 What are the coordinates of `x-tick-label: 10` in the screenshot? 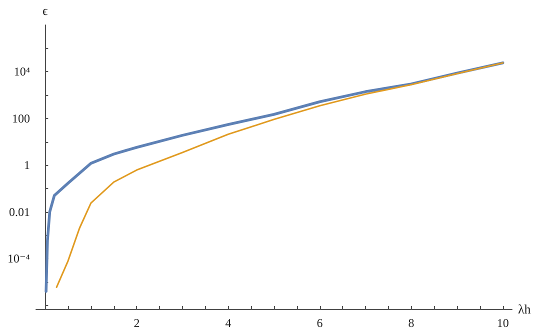 It's located at (502, 323).